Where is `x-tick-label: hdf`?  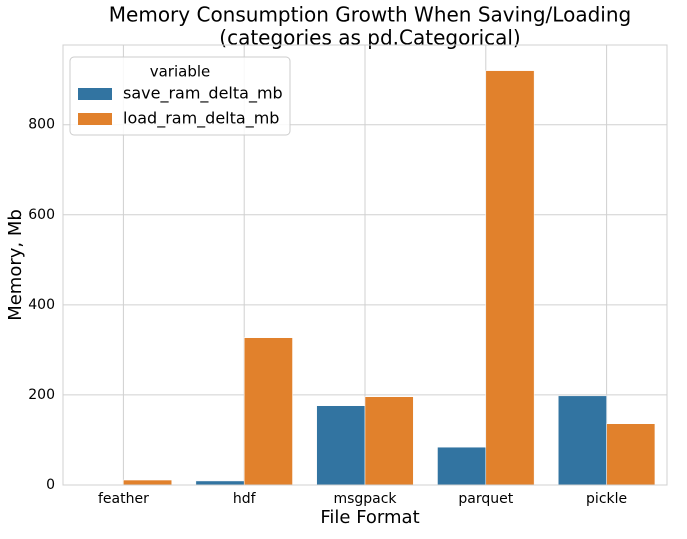 x-tick-label: hdf is located at coordinates (245, 499).